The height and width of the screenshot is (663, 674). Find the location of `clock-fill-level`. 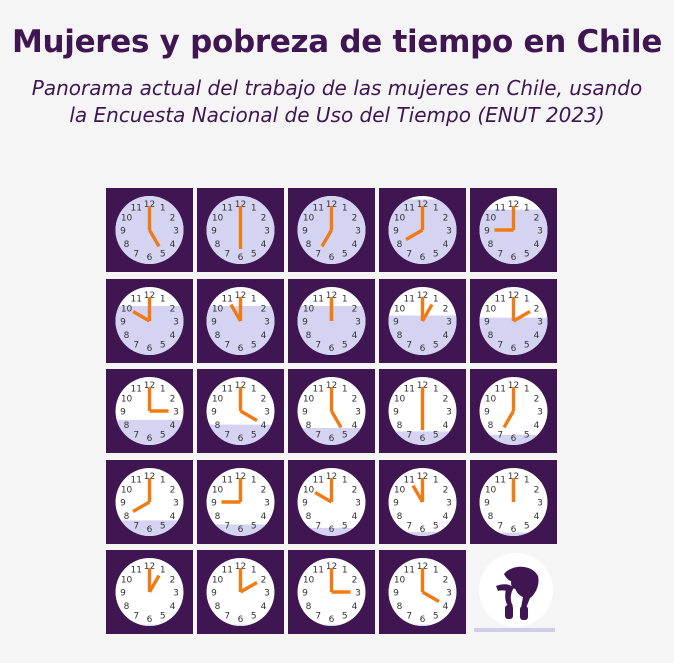

clock-fill-level is located at coordinates (240, 625).